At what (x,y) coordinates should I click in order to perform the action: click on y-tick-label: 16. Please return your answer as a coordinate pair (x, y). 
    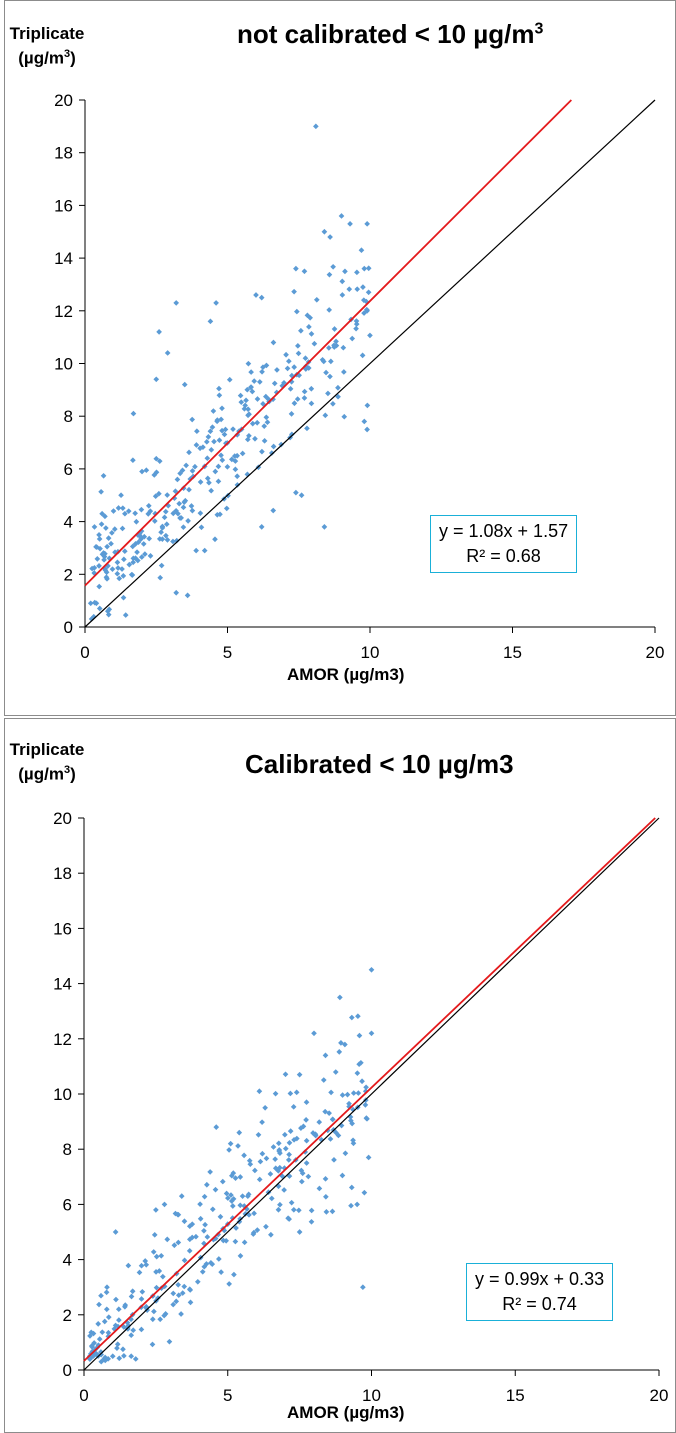
    Looking at the image, I should click on (63, 205).